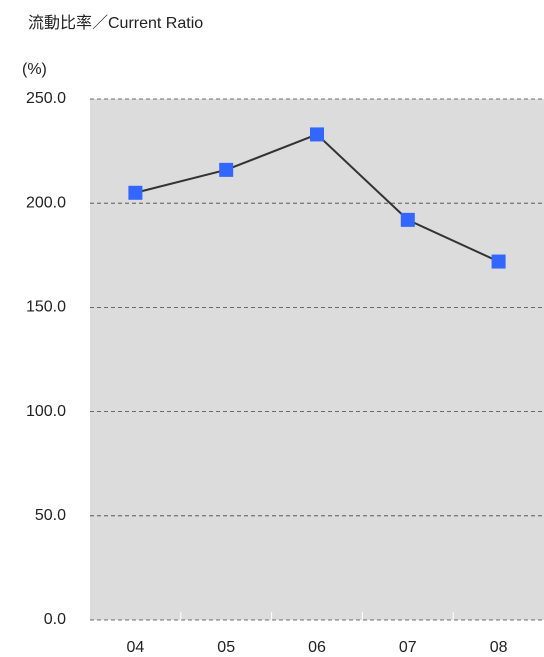 This screenshot has height=657, width=544. What do you see at coordinates (136, 647) in the screenshot?
I see `x-tick-label: 04` at bounding box center [136, 647].